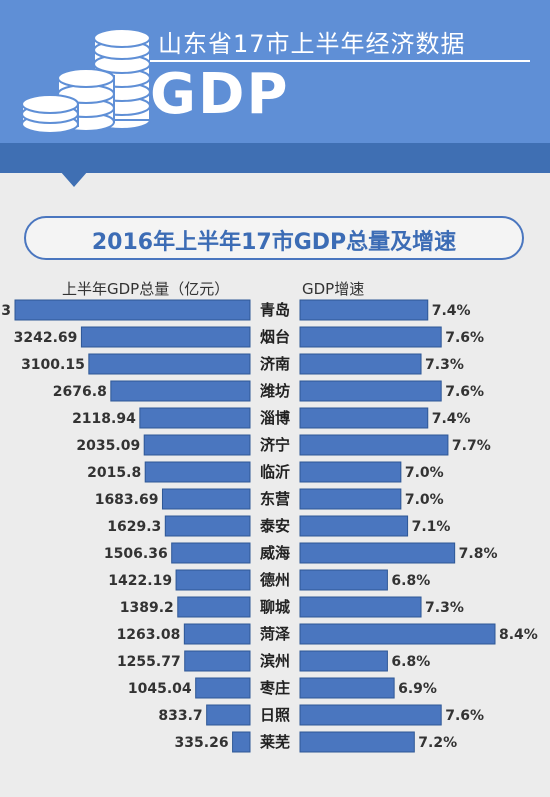  Describe the element at coordinates (275, 580) in the screenshot. I see `city-label: 德州` at that location.